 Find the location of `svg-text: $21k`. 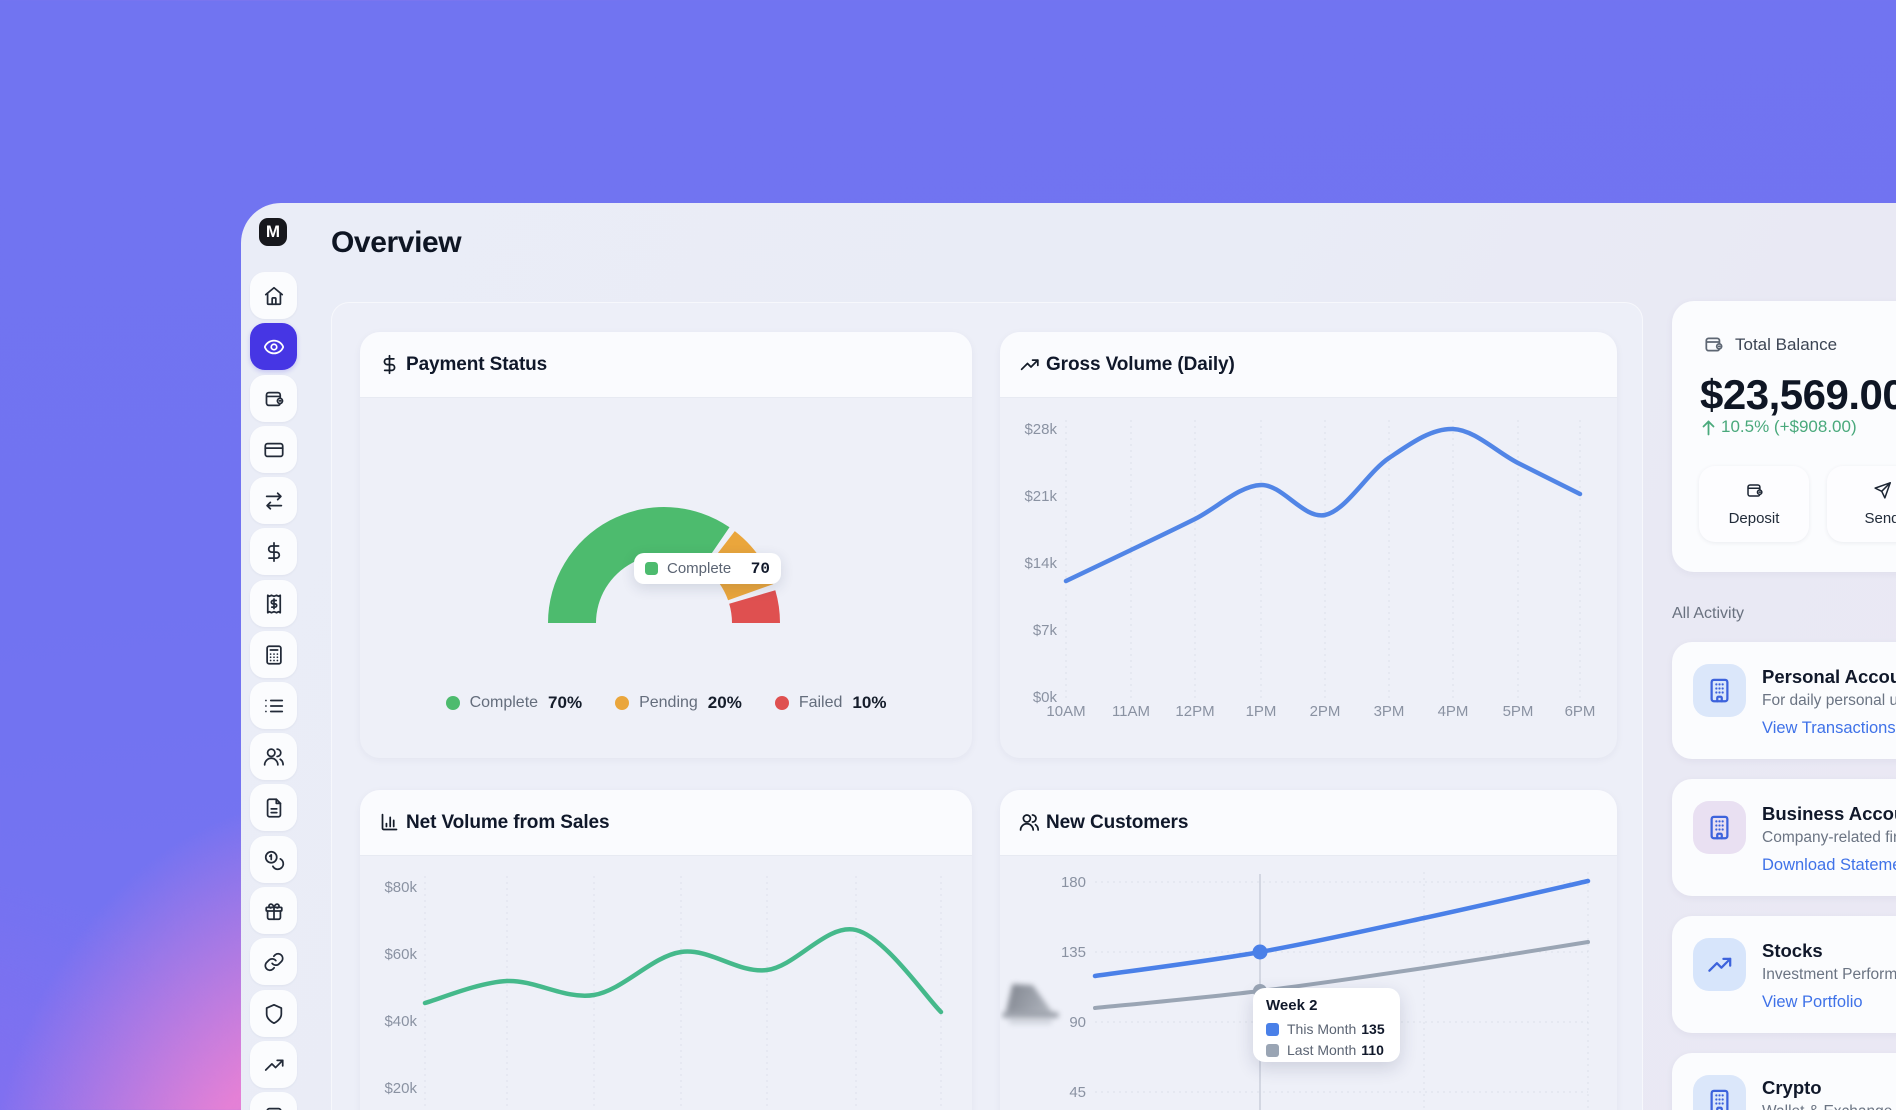

svg-text: $21k is located at coordinates (1040, 496).